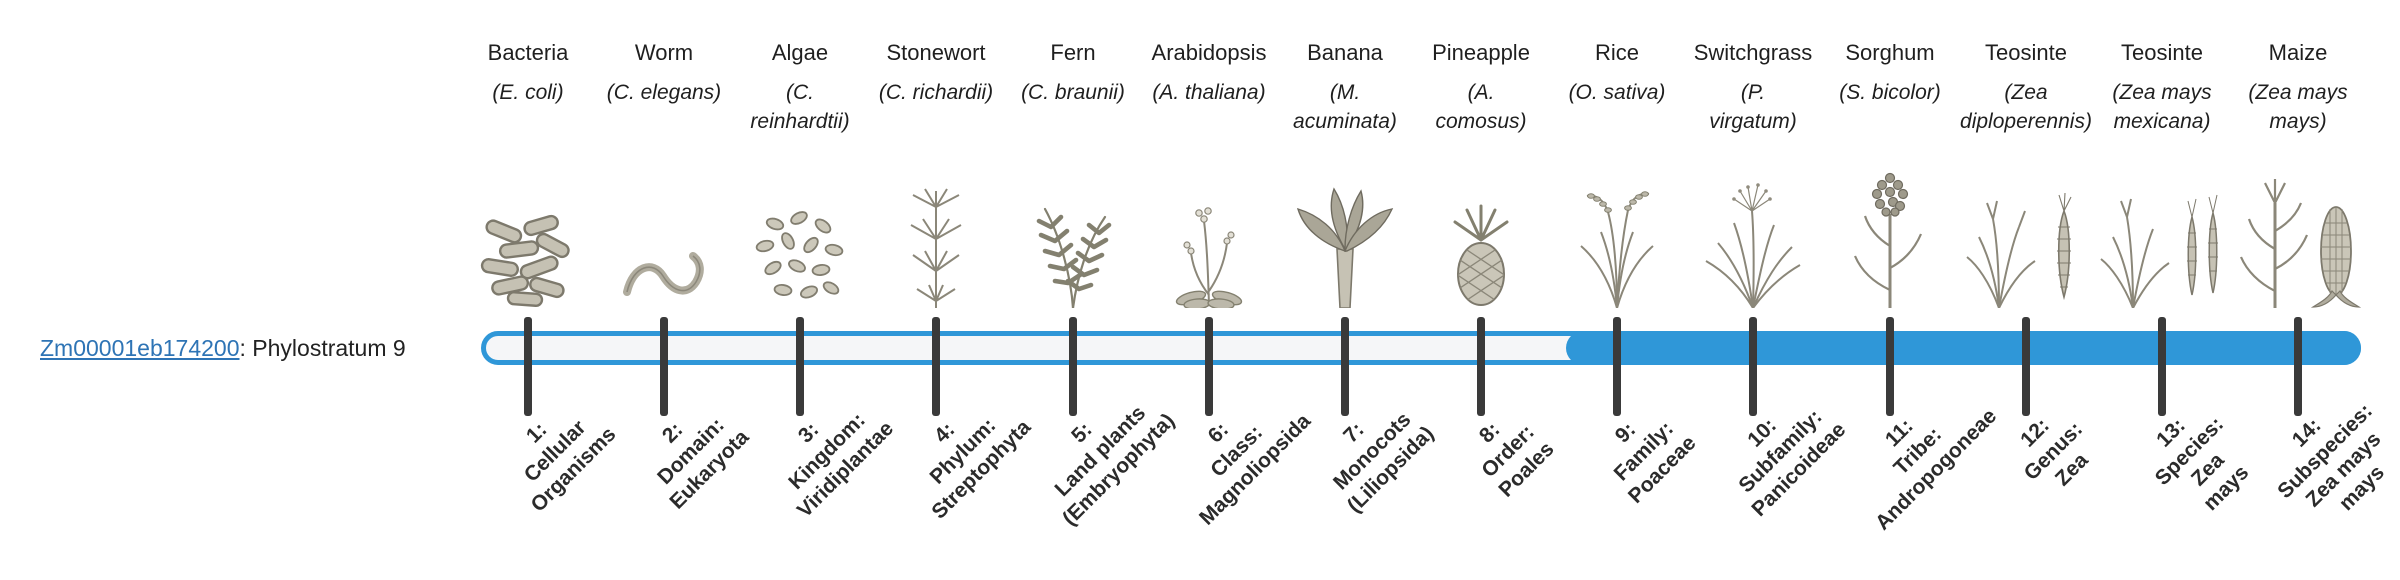  I want to click on organism-sci-name: (M. acuminata), so click(1345, 107).